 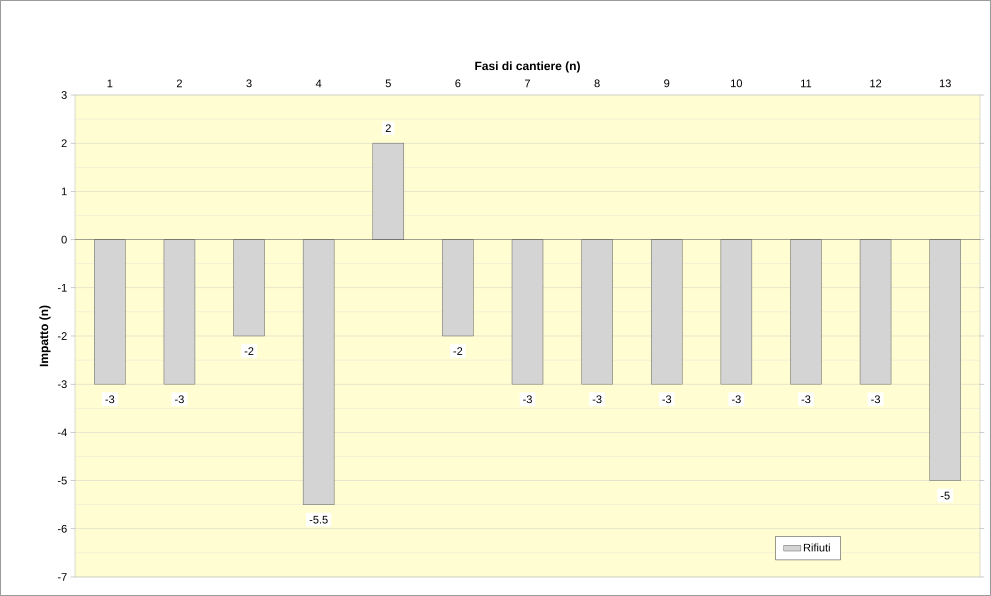 What do you see at coordinates (319, 84) in the screenshot?
I see `x-tick-label: 4` at bounding box center [319, 84].